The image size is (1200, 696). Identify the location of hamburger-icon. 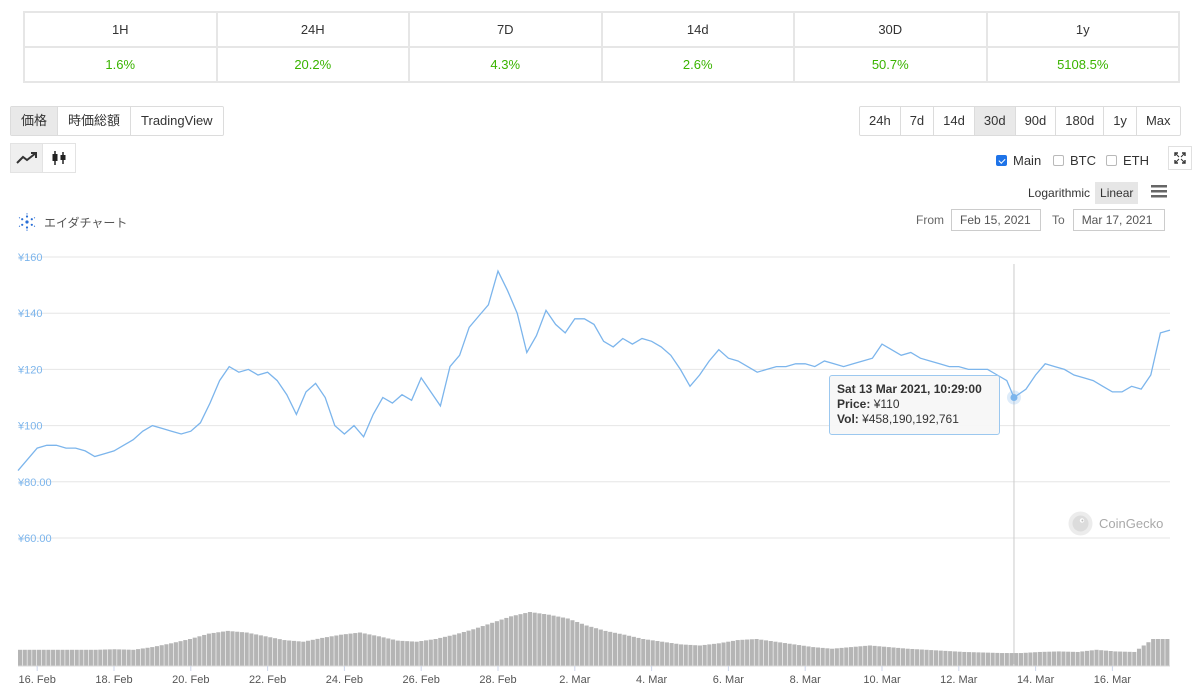
(1159, 191).